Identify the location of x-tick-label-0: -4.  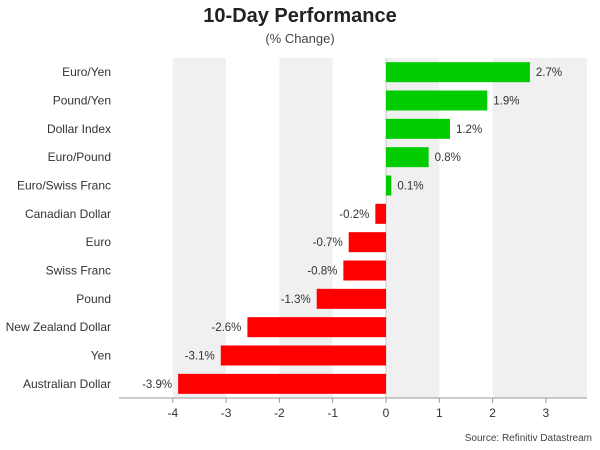
(172, 413).